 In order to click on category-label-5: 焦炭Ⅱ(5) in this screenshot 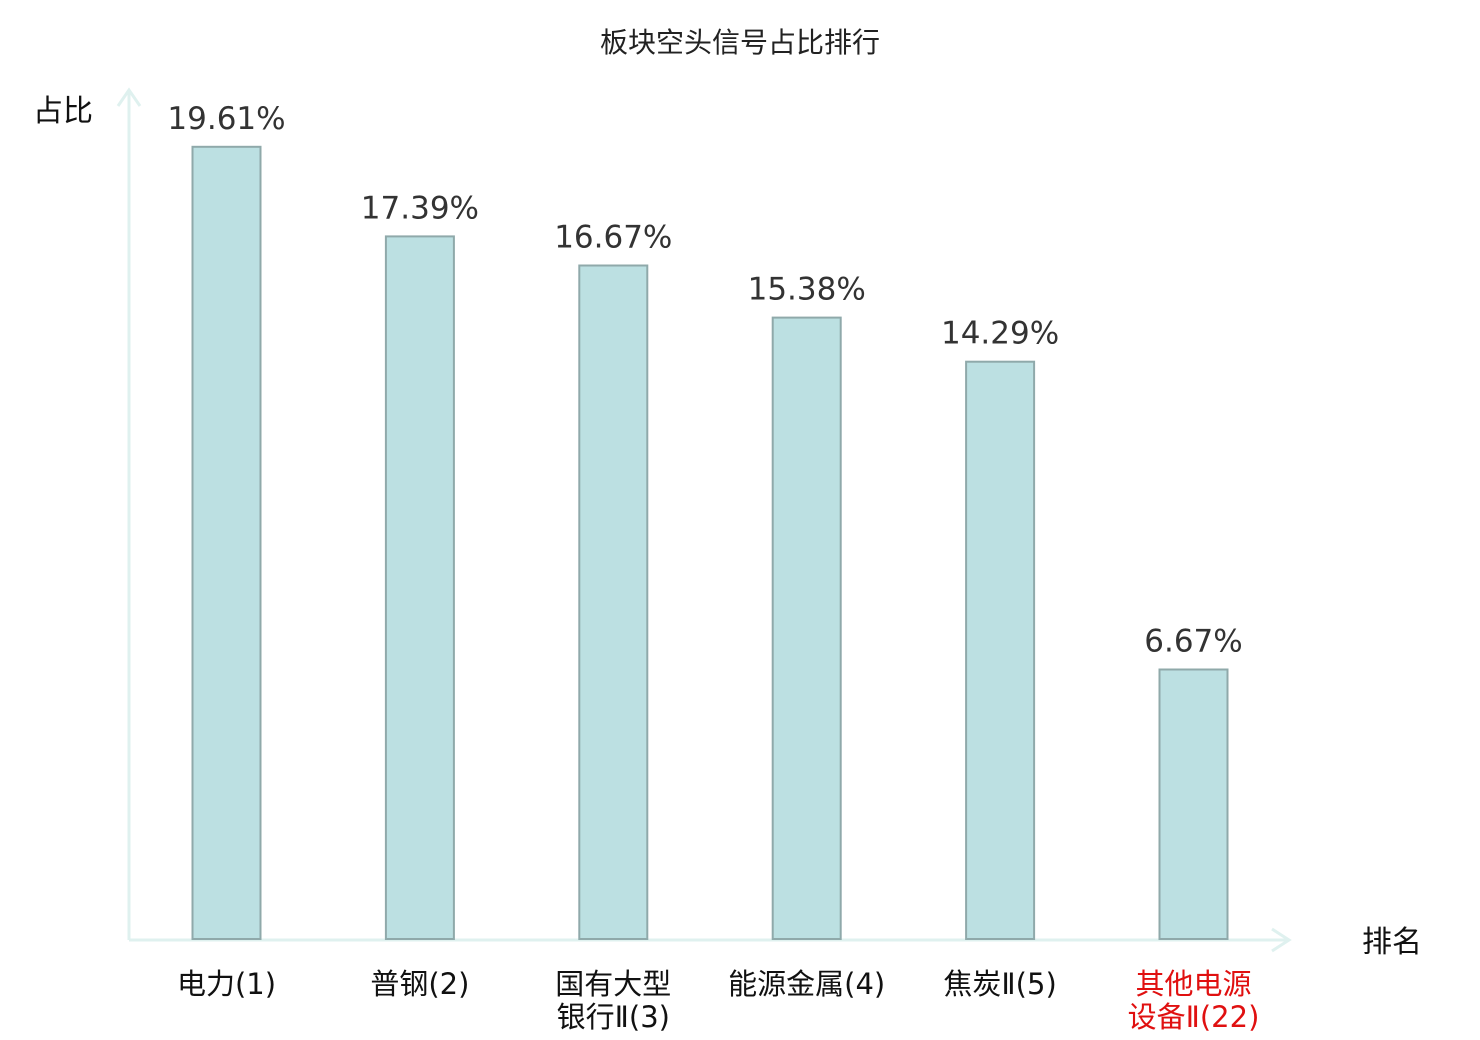, I will do `click(999, 984)`.